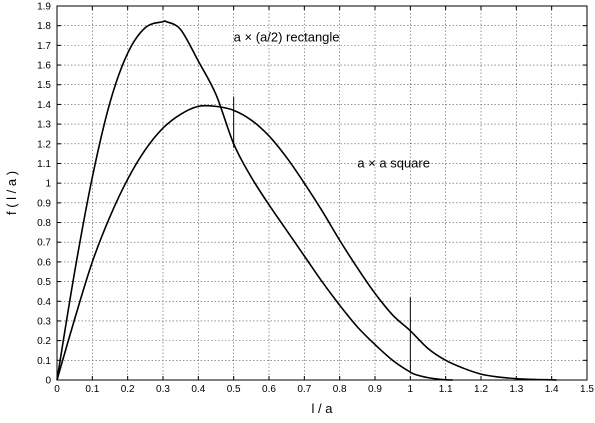  Describe the element at coordinates (411, 389) in the screenshot. I see `x-tick-label: 1` at that location.